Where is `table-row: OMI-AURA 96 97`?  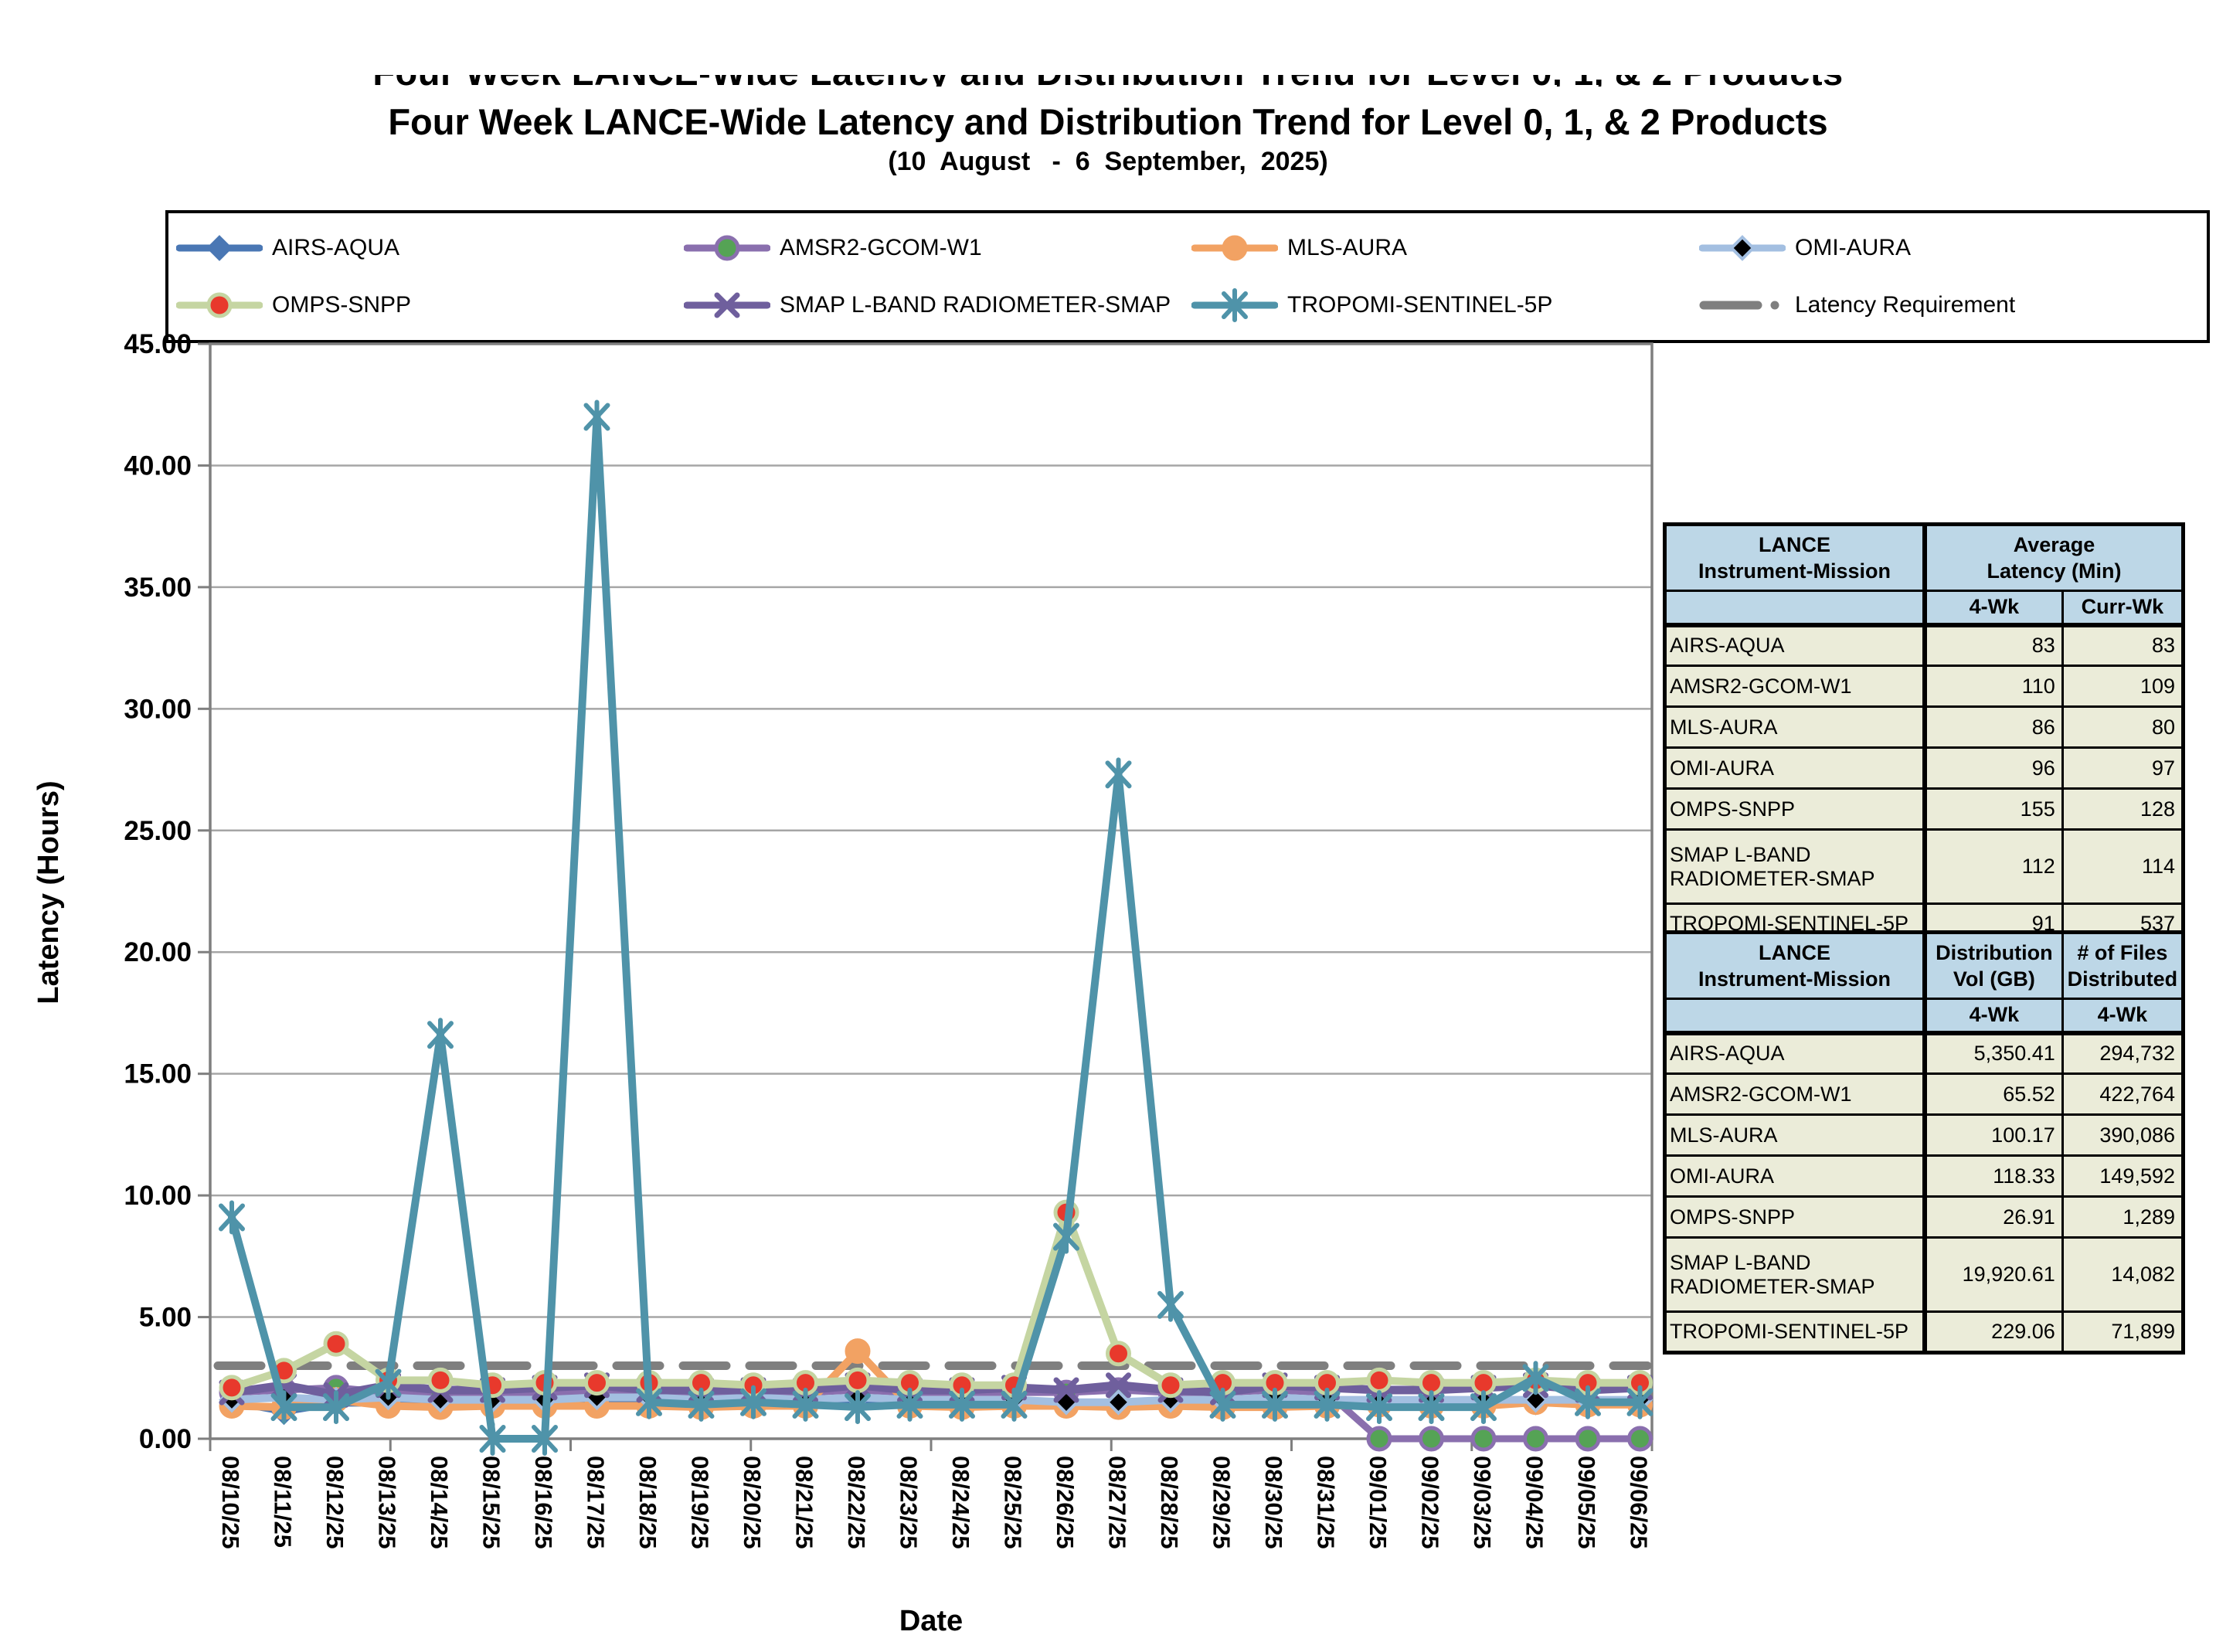 table-row: OMI-AURA 96 97 is located at coordinates (1924, 768).